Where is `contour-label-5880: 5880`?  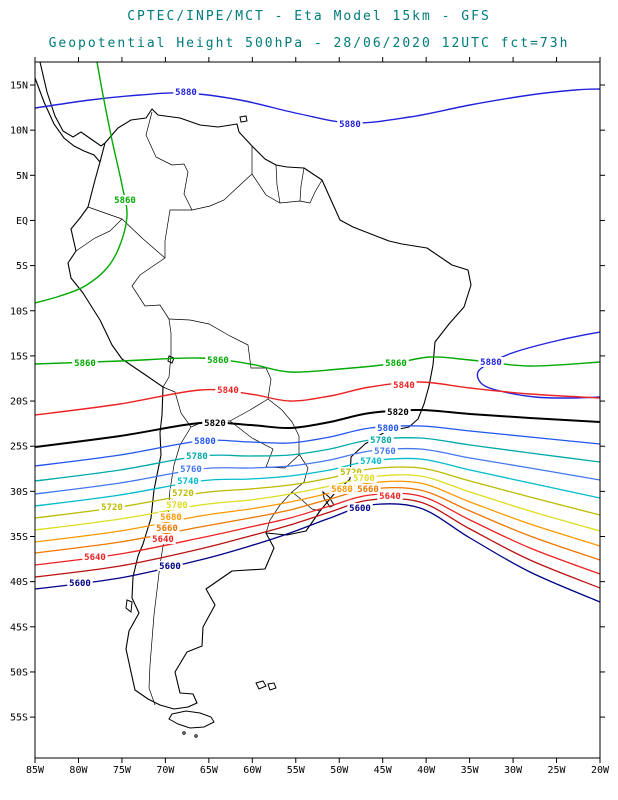 contour-label-5880: 5880 is located at coordinates (186, 93).